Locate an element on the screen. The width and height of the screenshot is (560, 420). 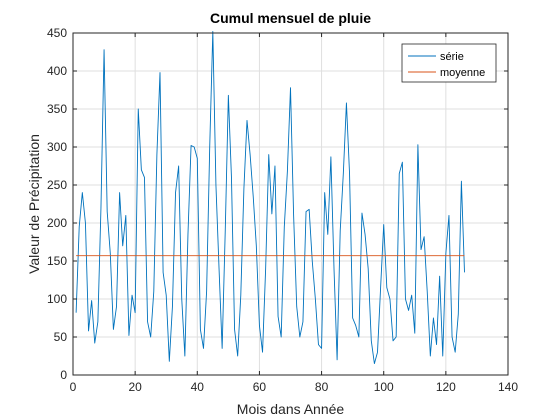
y-tick-label: 200 is located at coordinates (57, 223).